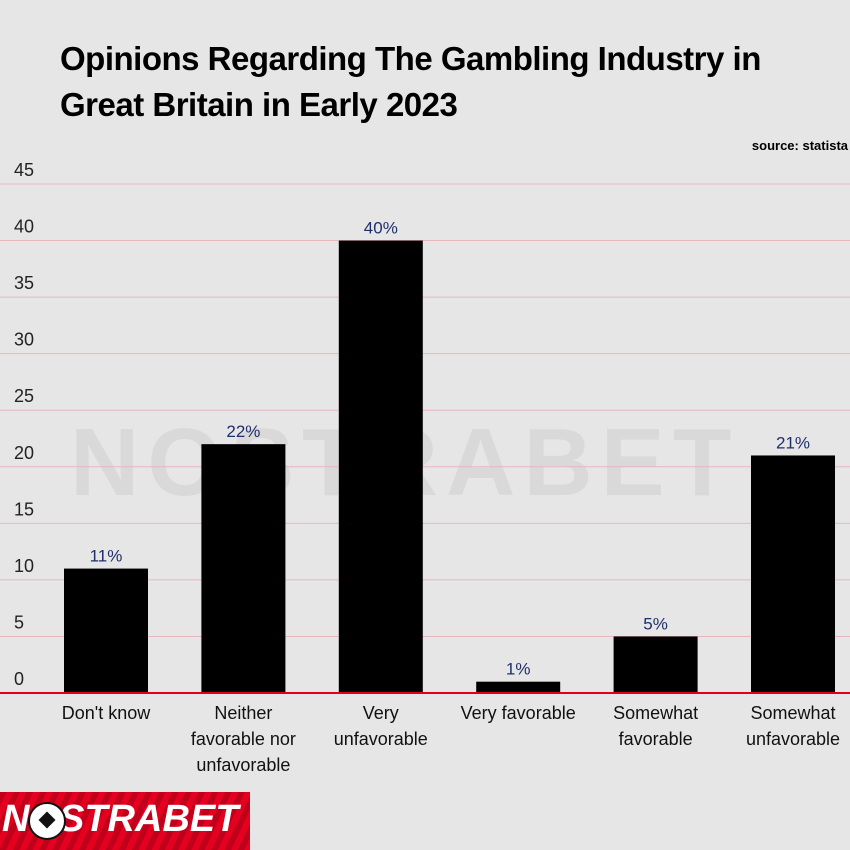 The height and width of the screenshot is (850, 850). I want to click on x-tick-label: favorable nor, so click(243, 739).